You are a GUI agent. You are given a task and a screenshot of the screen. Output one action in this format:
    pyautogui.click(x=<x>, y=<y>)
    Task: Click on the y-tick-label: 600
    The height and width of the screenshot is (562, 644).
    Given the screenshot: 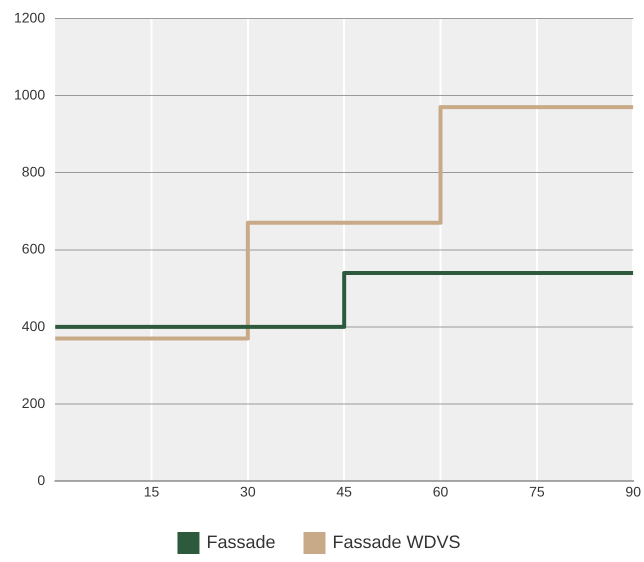 What is the action you would take?
    pyautogui.click(x=34, y=248)
    